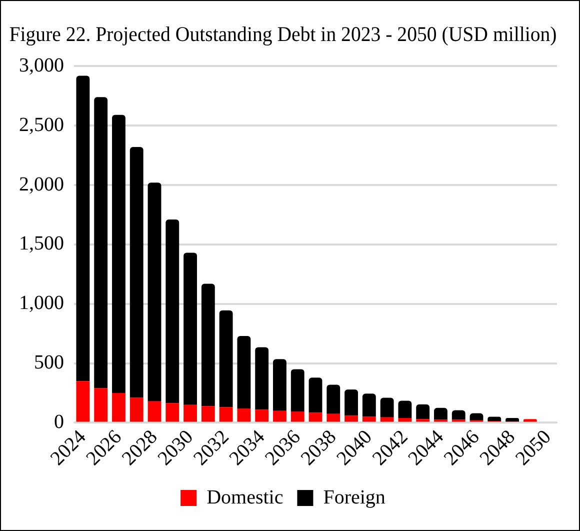  I want to click on legend-label: Domestic, so click(245, 497).